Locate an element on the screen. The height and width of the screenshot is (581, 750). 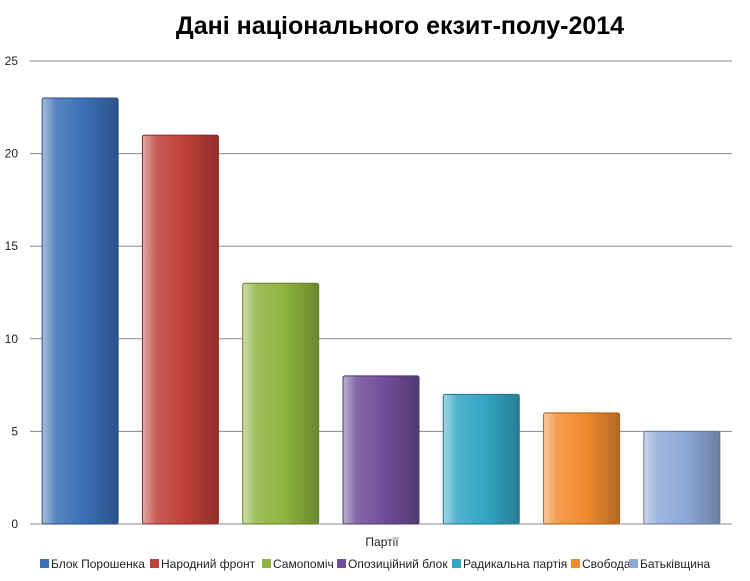
y-tick-label: 10 is located at coordinates (12, 339).